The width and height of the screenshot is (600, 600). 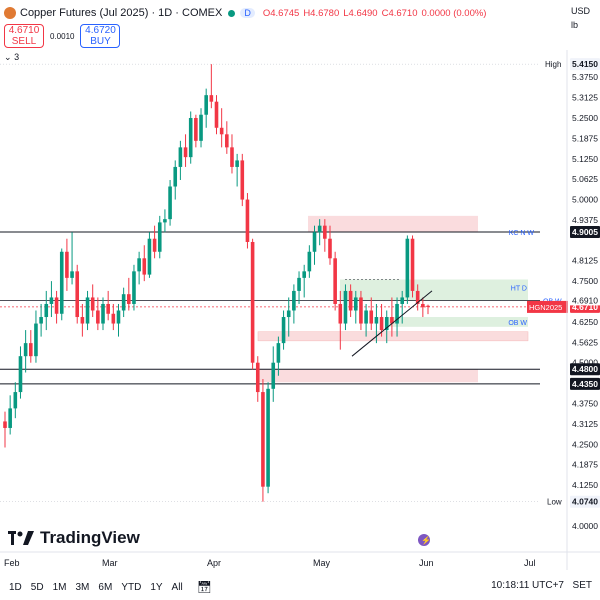 What do you see at coordinates (74, 538) in the screenshot?
I see `tradingview-logo: TradingView` at bounding box center [74, 538].